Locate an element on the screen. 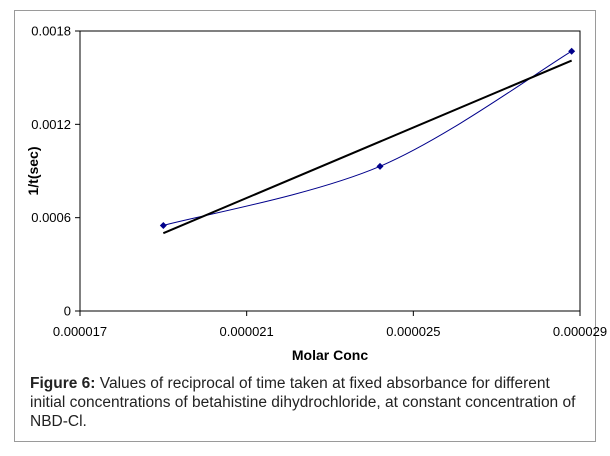 This screenshot has height=456, width=610. y-tick-label: 0.0012 is located at coordinates (51, 124).